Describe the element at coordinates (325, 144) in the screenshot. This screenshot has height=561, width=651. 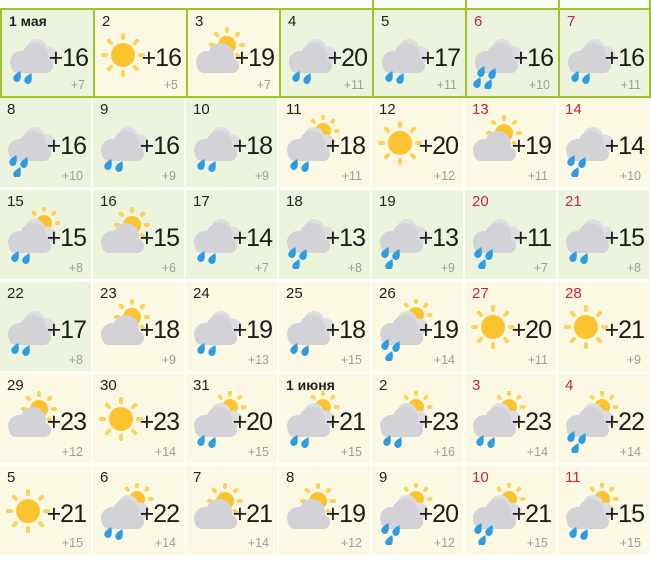
I see `calendar-day-cell: 11 +18 +11` at that location.